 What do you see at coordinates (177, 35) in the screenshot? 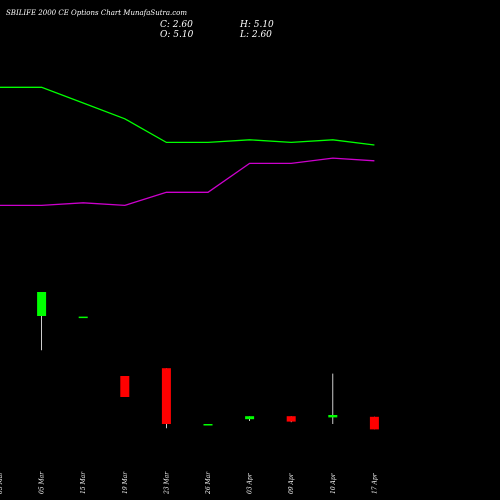
I see `open-value: O: 5.10` at bounding box center [177, 35].